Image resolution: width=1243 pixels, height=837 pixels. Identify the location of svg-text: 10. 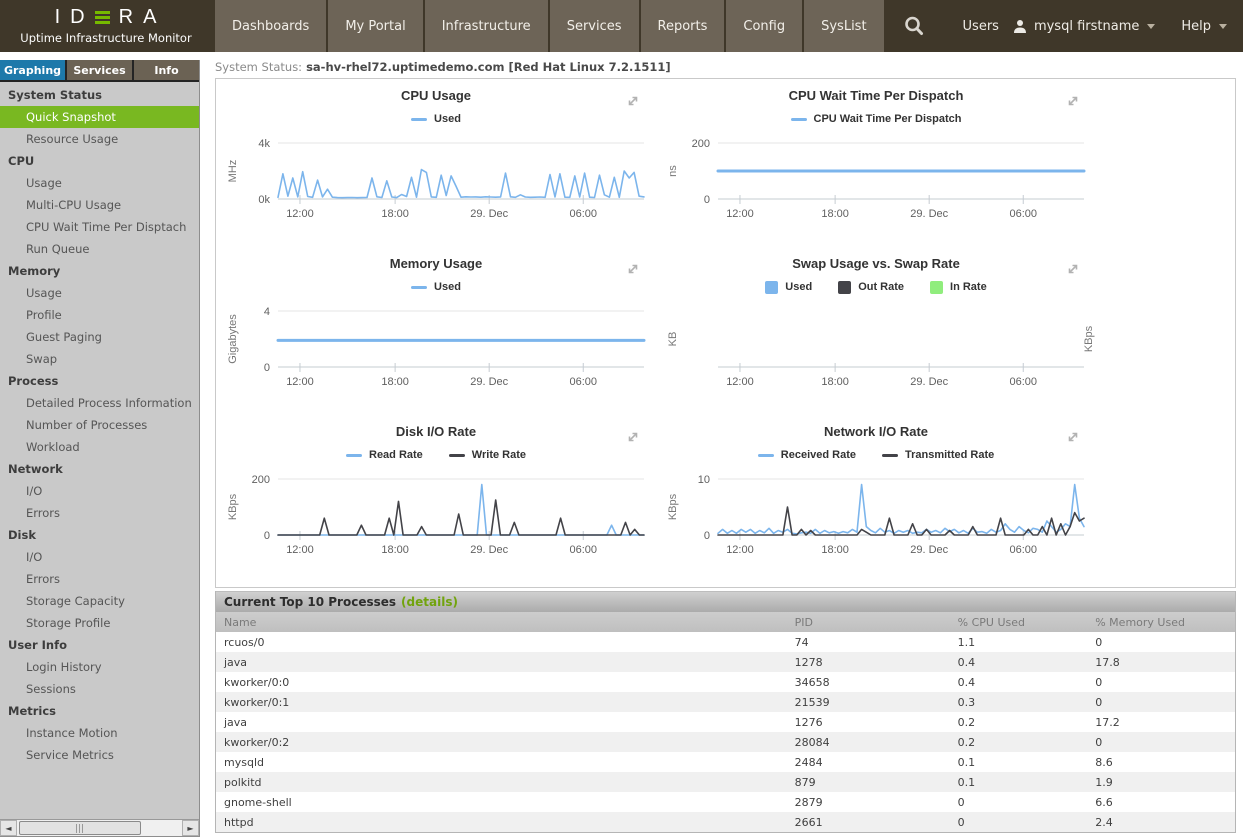
(704, 480).